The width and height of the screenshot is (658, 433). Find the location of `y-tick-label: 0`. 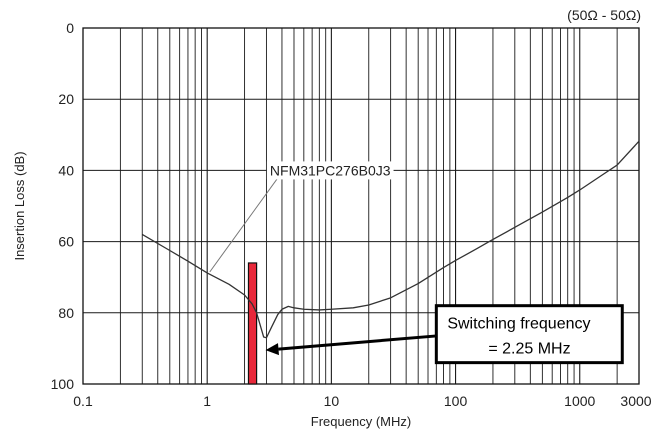

y-tick-label: 0 is located at coordinates (70, 28).